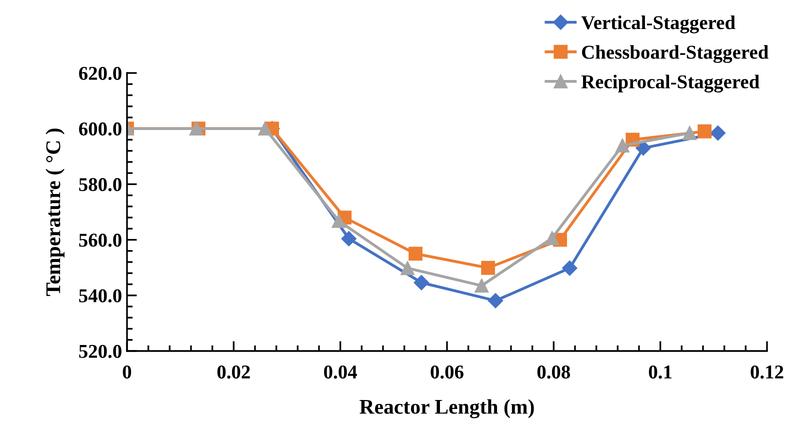  What do you see at coordinates (447, 408) in the screenshot?
I see `x-axis-title: Reactor Length (m)` at bounding box center [447, 408].